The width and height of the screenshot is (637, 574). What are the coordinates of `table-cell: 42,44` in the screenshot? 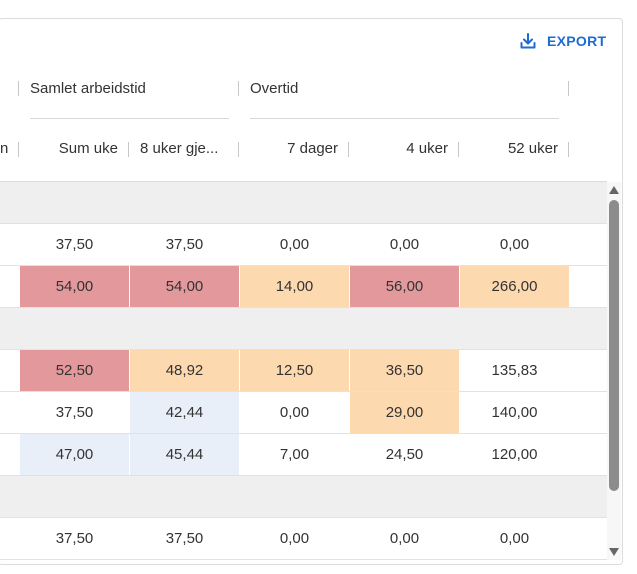 It's located at (184, 412).